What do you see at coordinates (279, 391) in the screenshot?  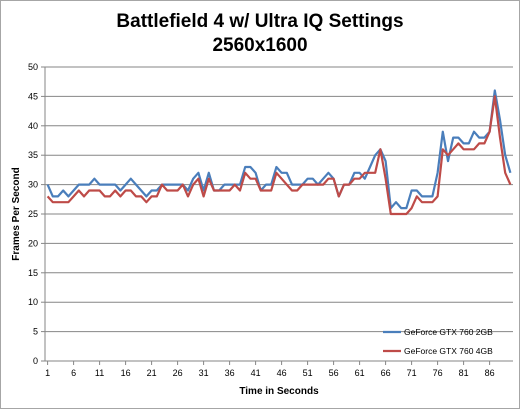 I see `x-axis-title: Time in Seconds` at bounding box center [279, 391].